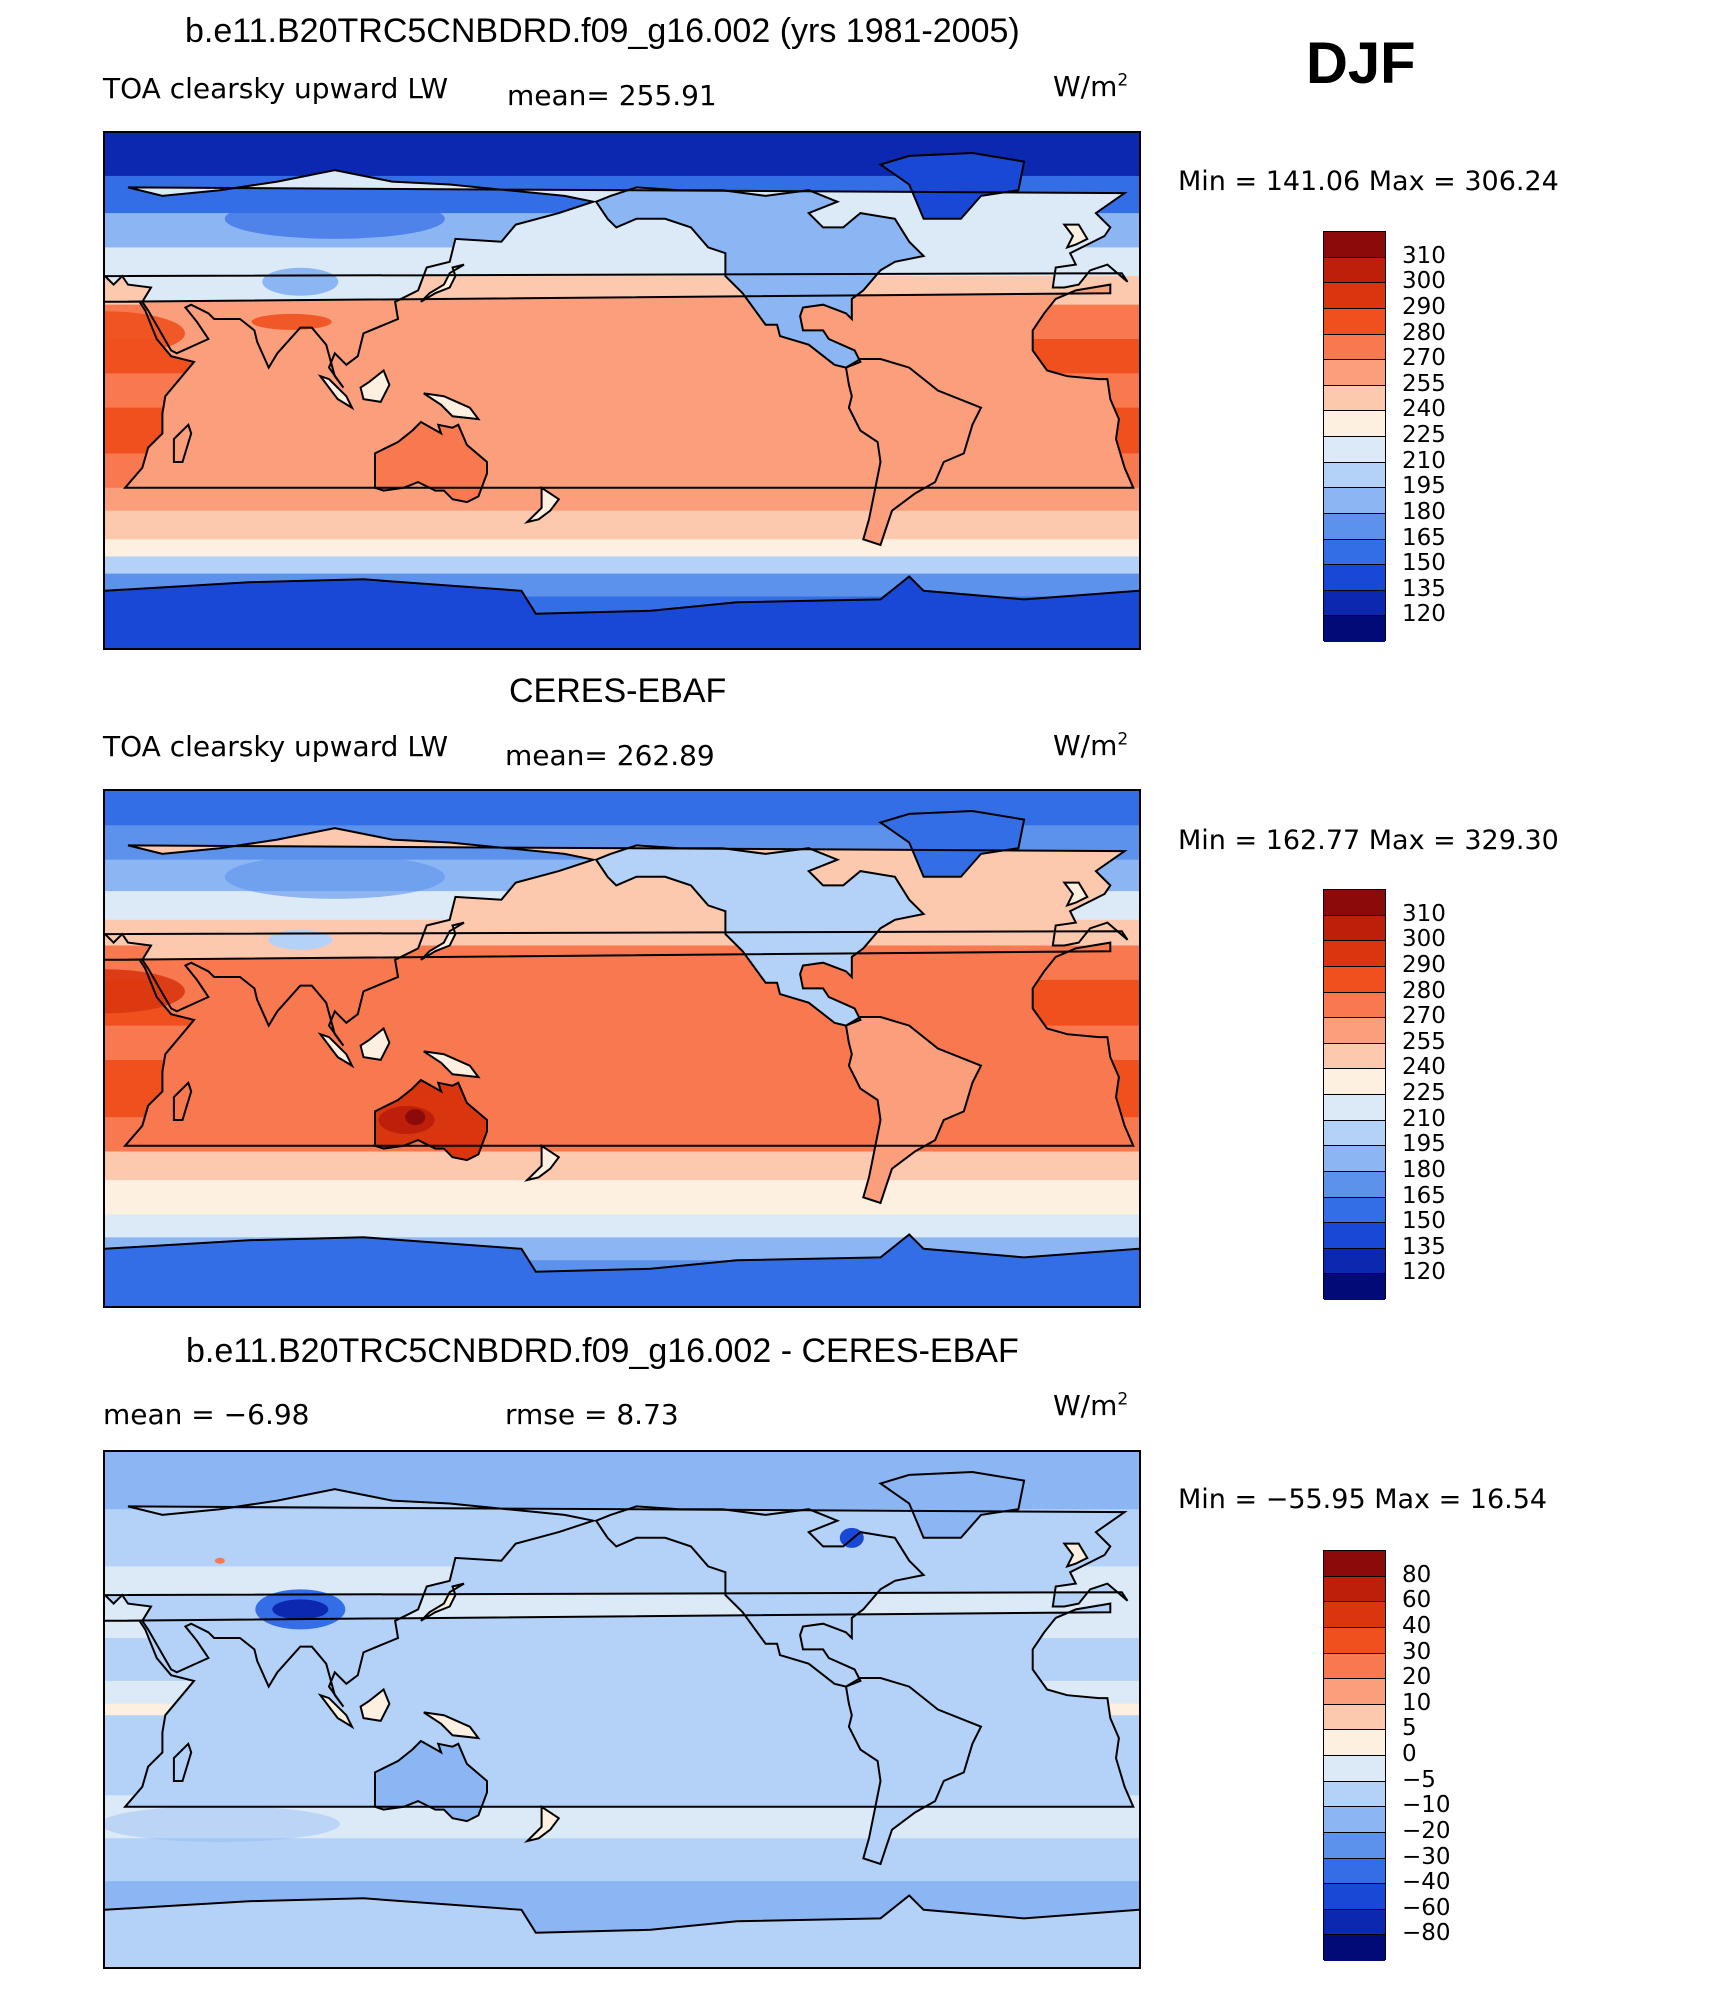 The height and width of the screenshot is (1991, 1710). I want to click on colorbar-tick-label: 10, so click(1417, 1702).